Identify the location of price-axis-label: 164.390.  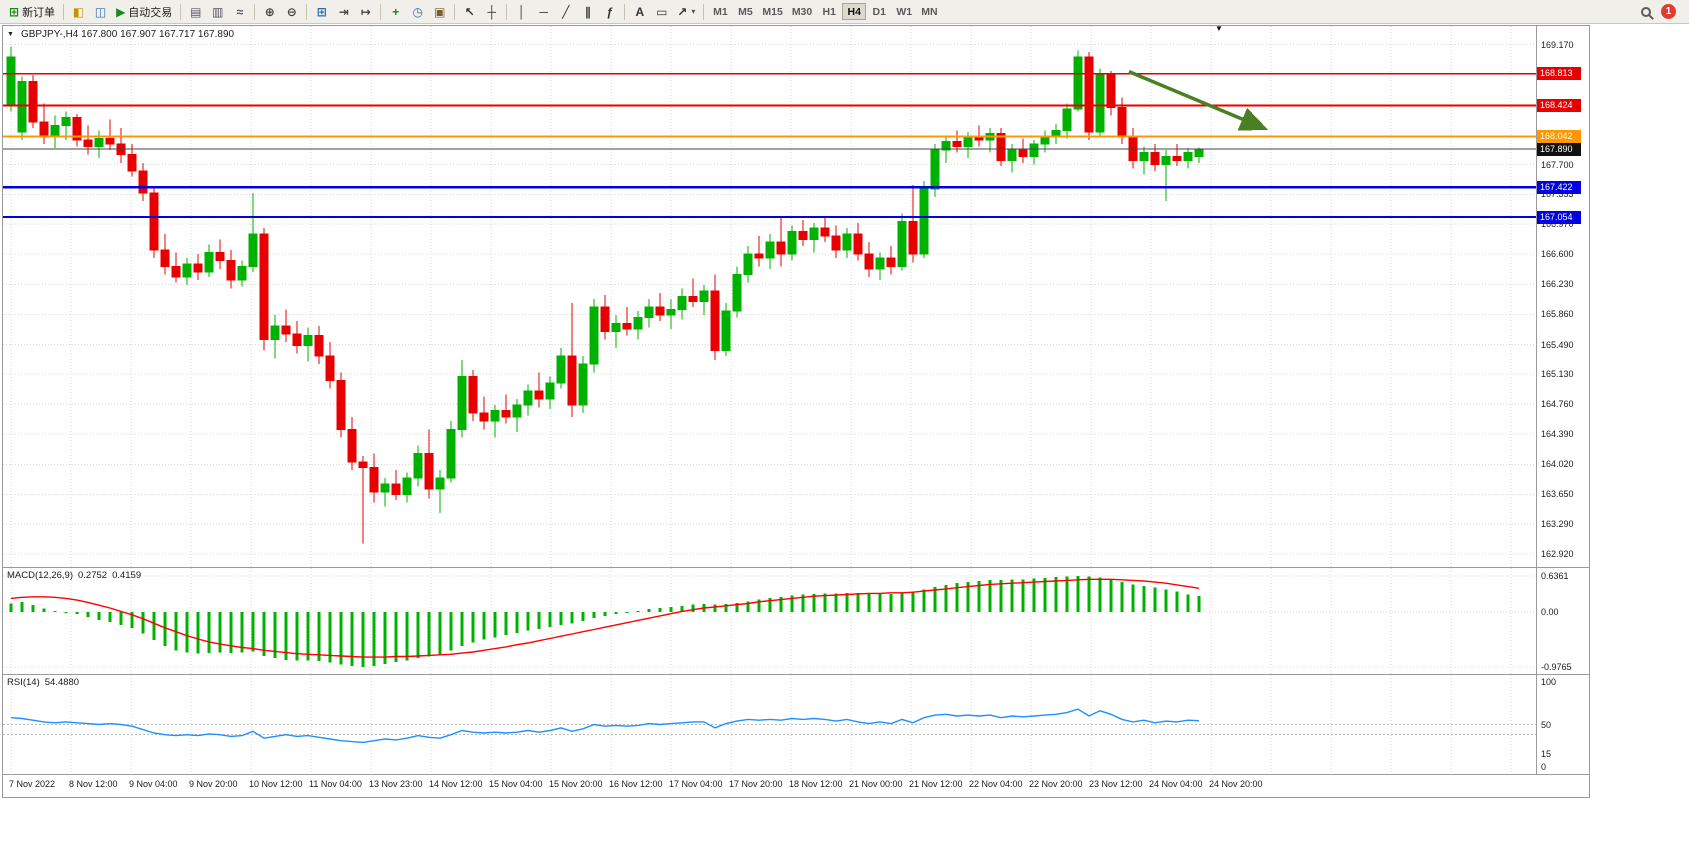
(1557, 434).